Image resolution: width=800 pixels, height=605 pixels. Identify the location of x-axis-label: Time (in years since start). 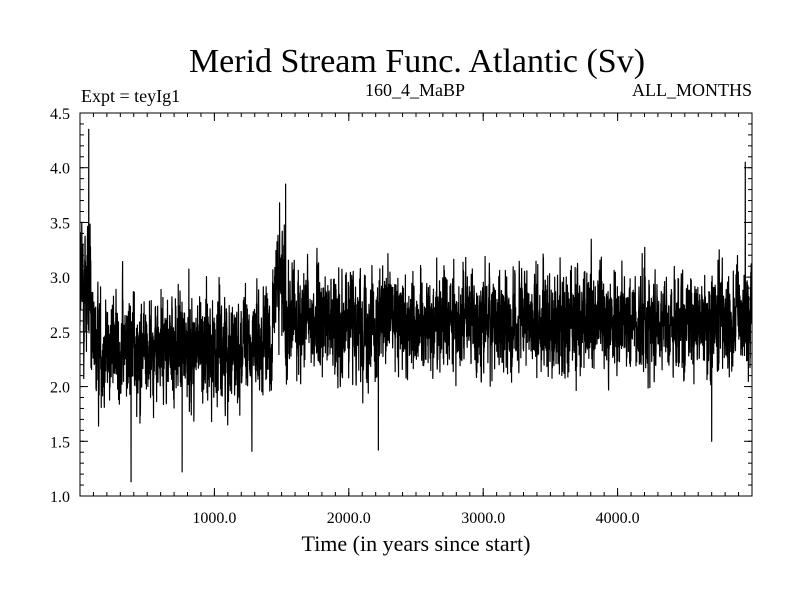
(416, 543).